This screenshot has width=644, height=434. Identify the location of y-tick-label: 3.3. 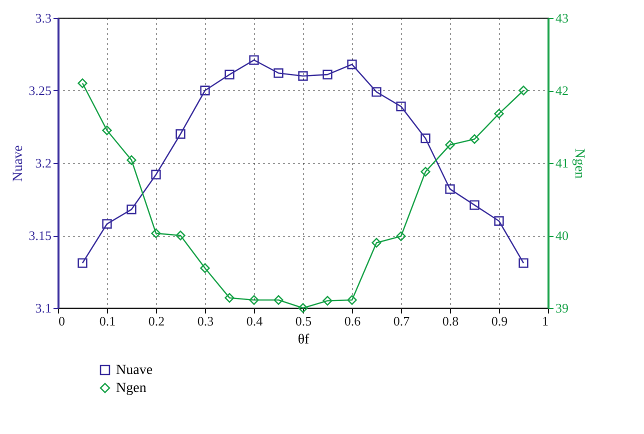
(43, 18).